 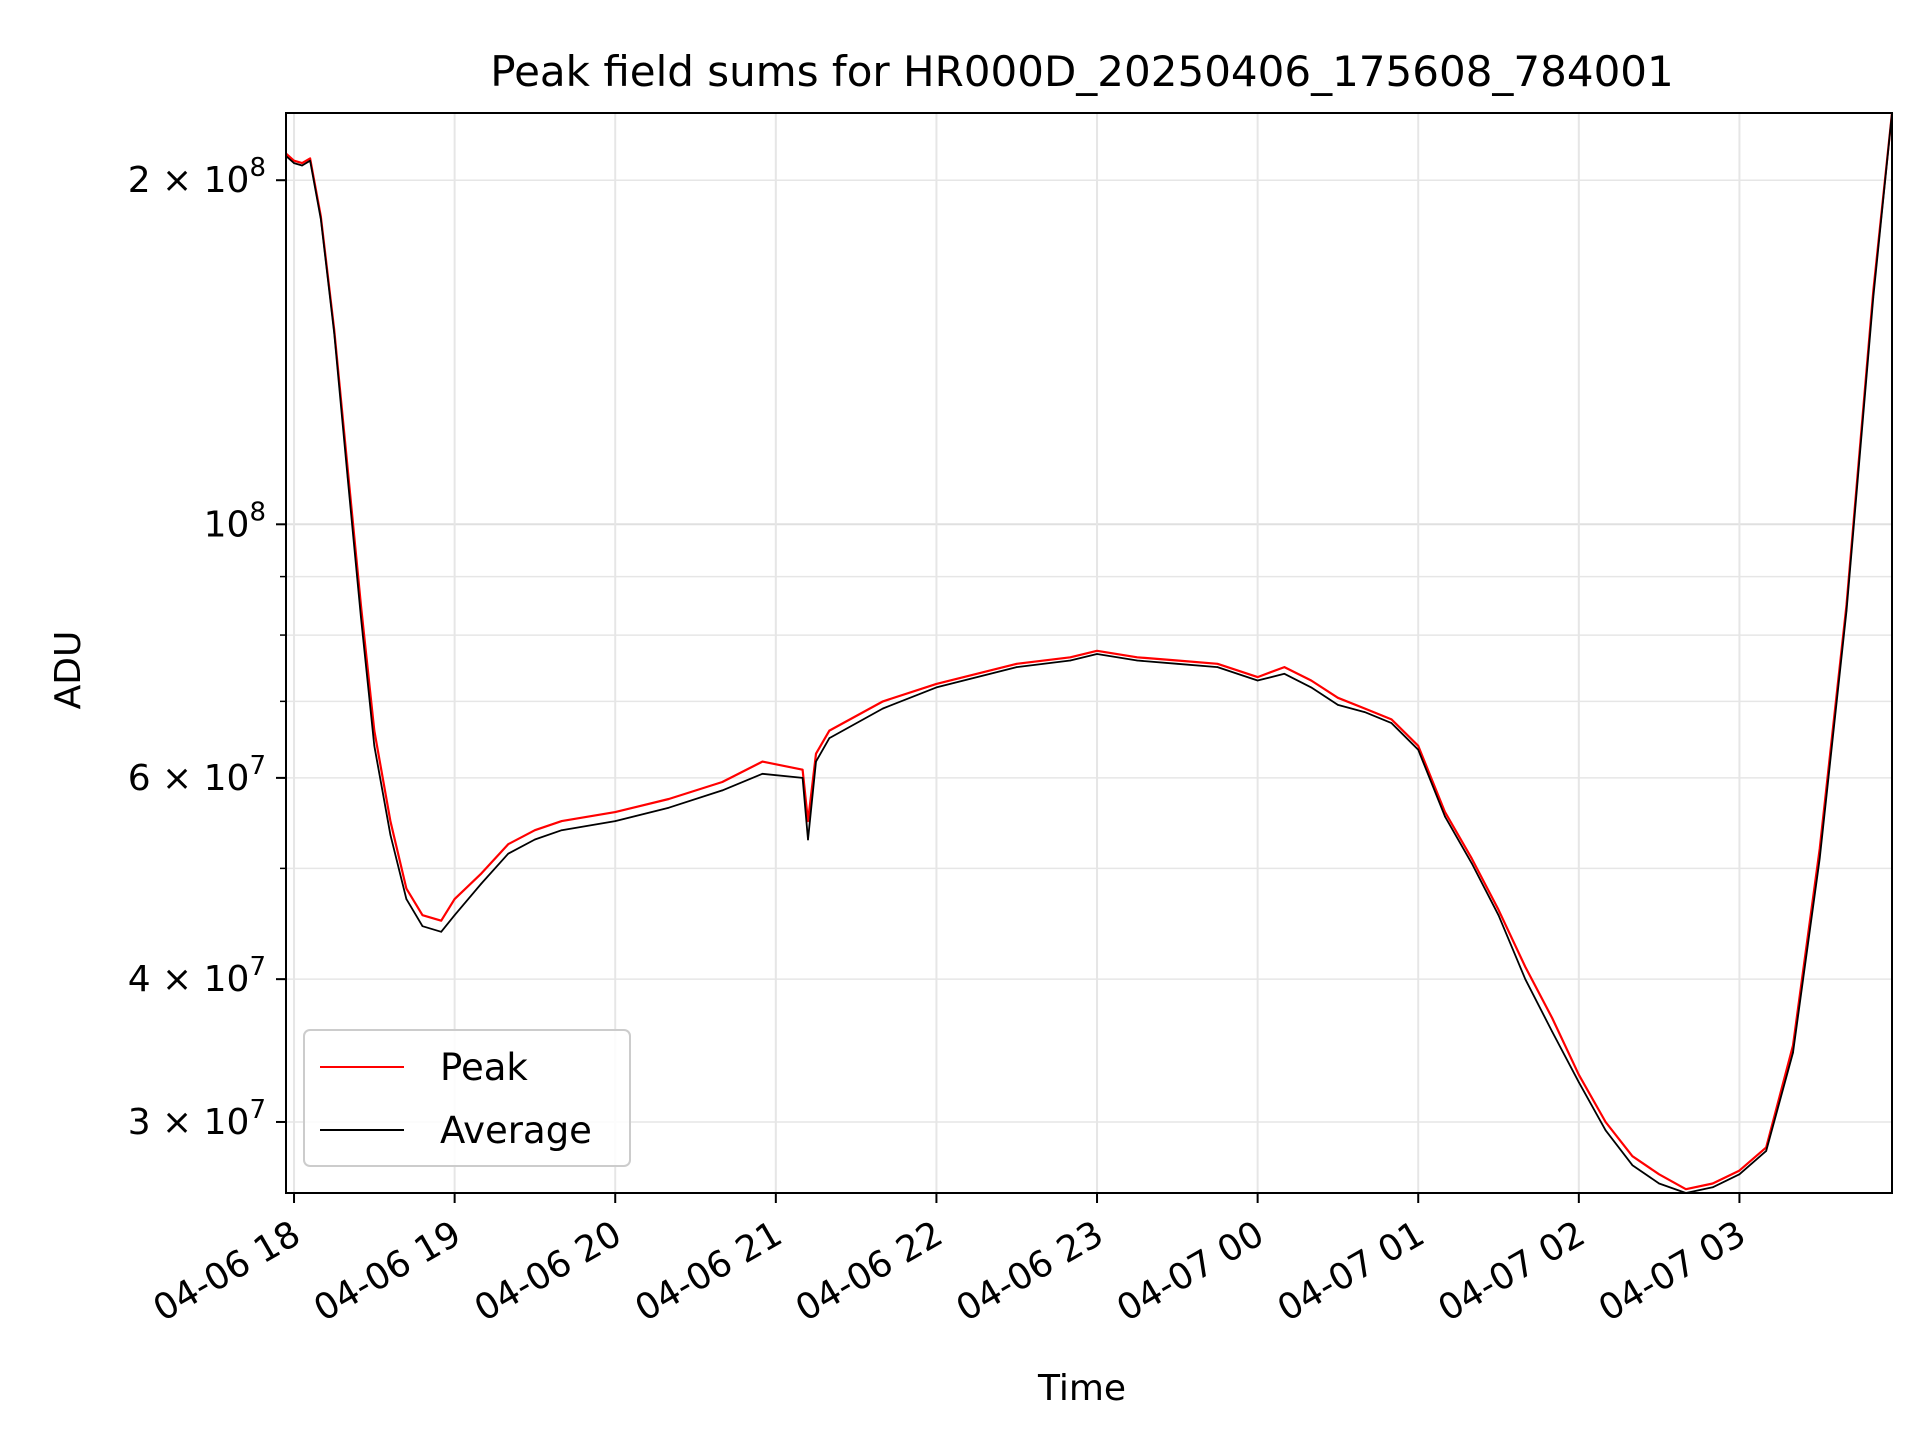 What do you see at coordinates (516, 1130) in the screenshot?
I see `legend-label-average: Average` at bounding box center [516, 1130].